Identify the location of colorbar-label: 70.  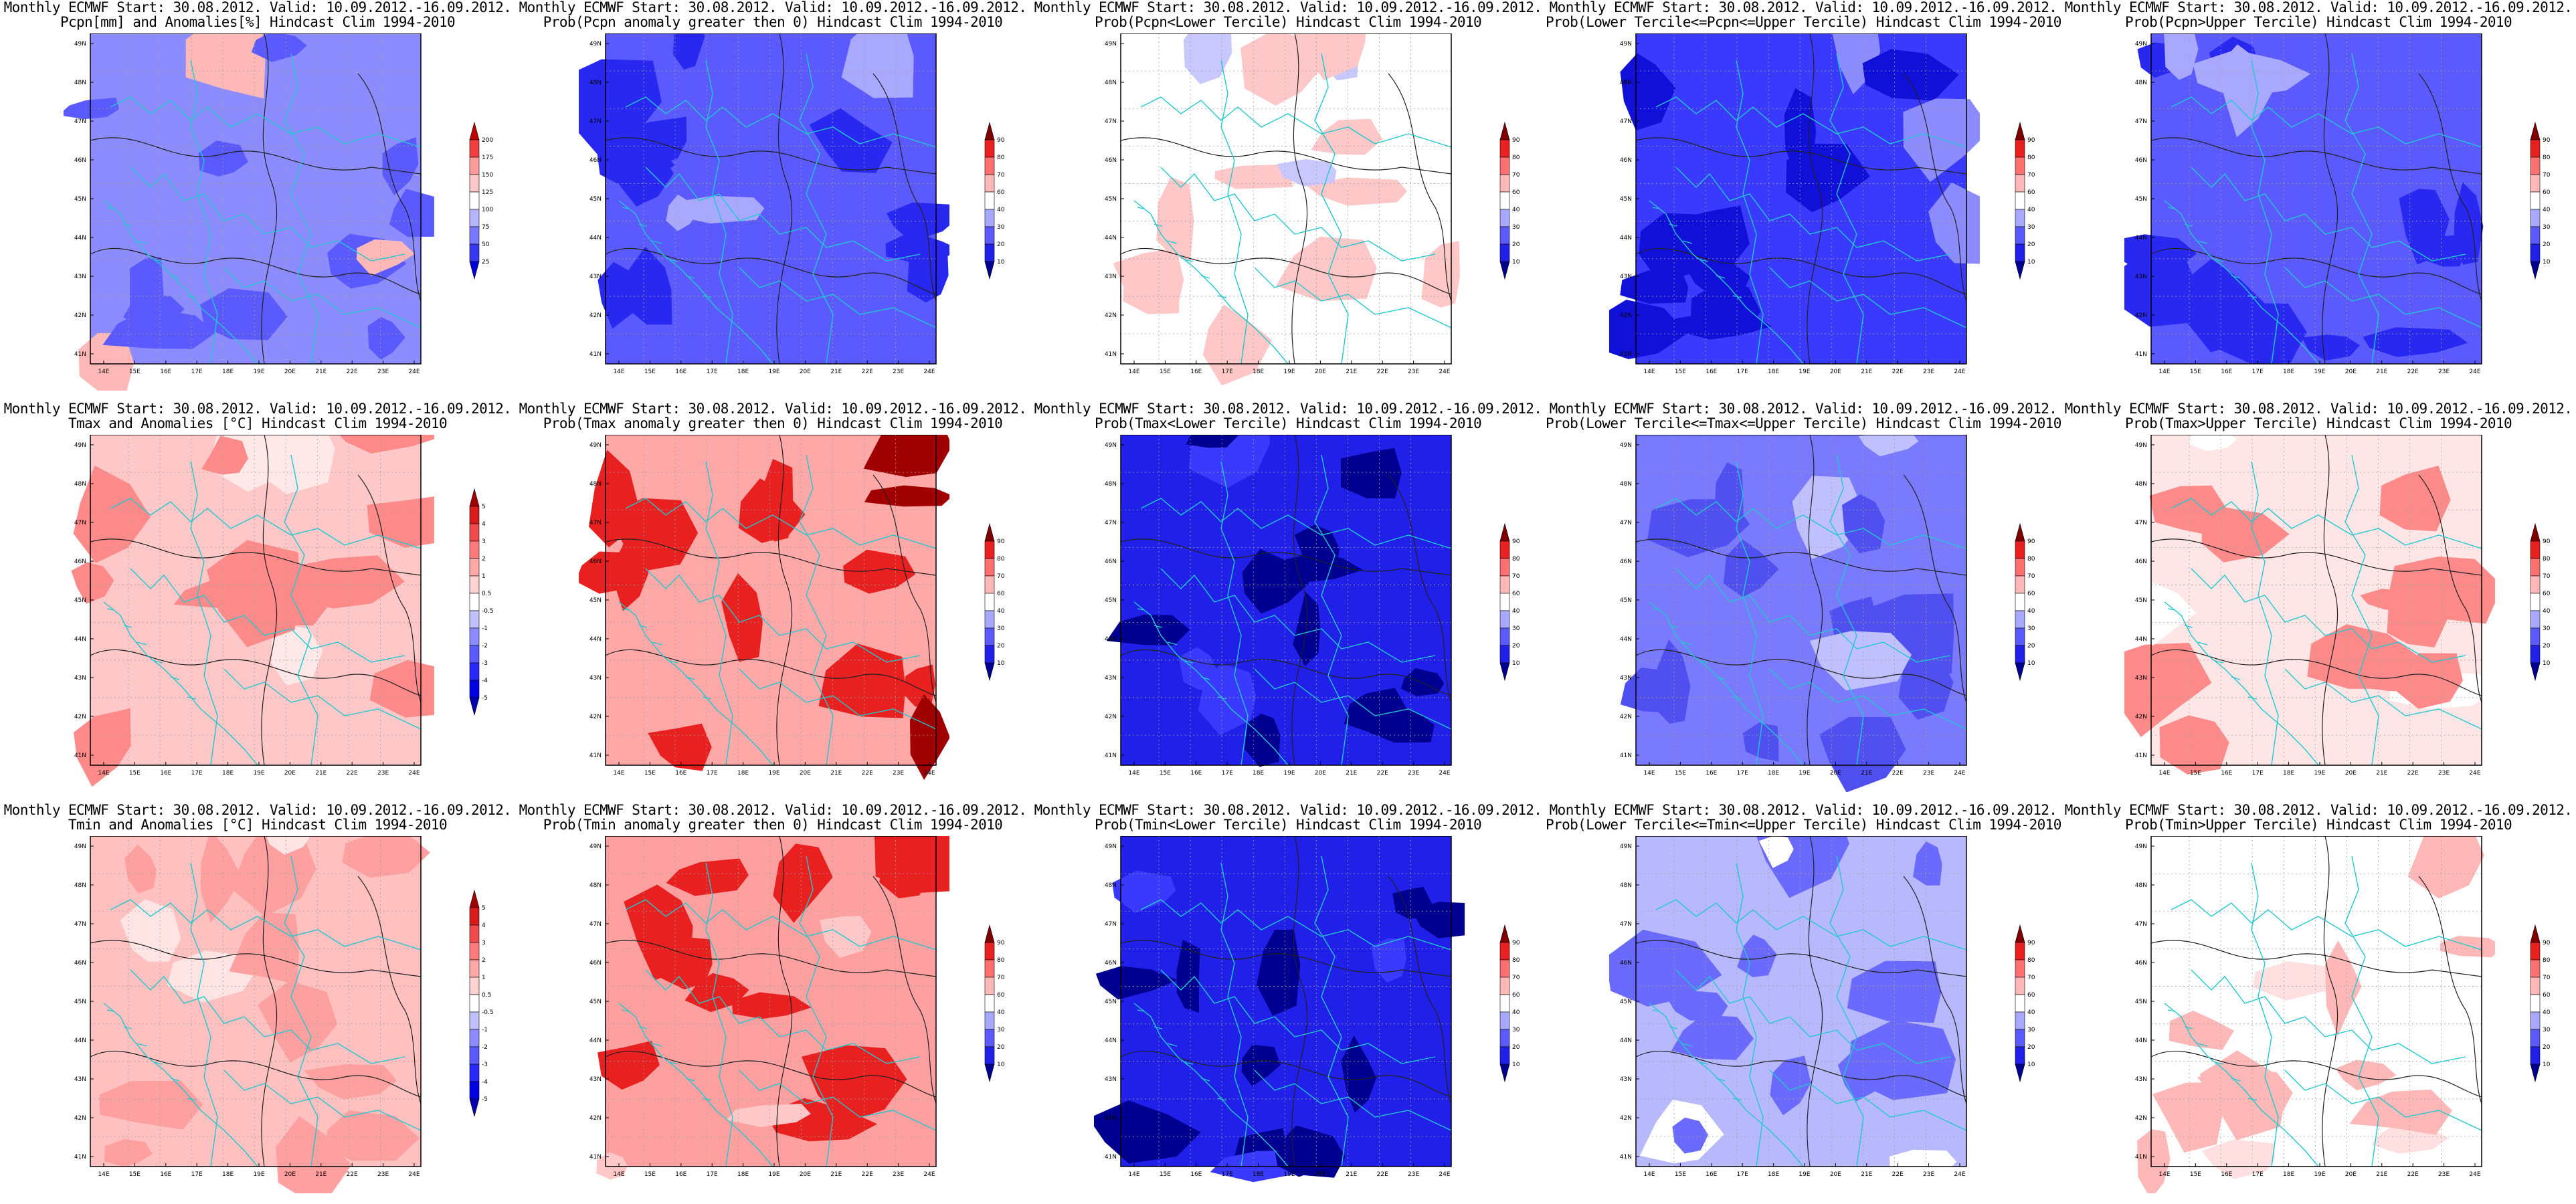
(2547, 175).